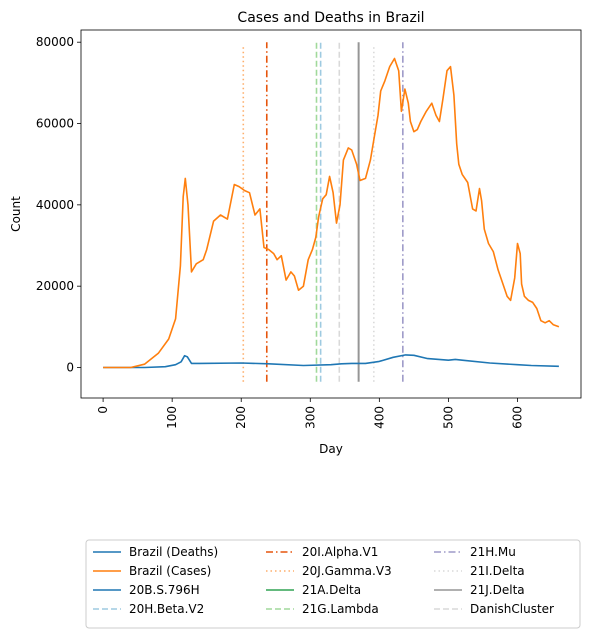 The width and height of the screenshot is (589, 638). I want to click on x-tick-label: 200, so click(241, 417).